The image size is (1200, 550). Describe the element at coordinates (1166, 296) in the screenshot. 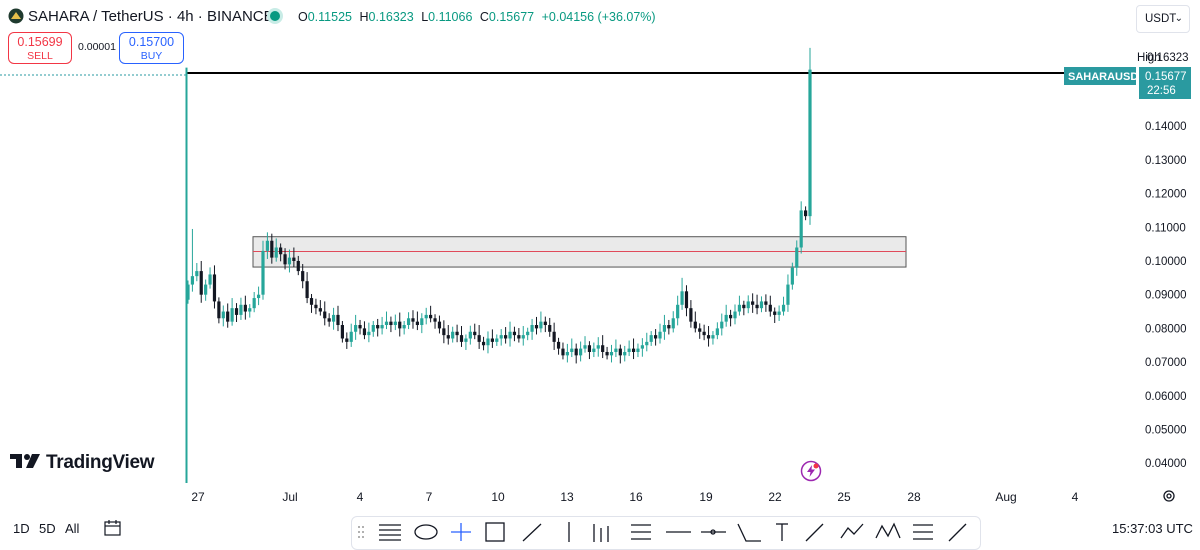

I see `price-tick-label: 0.09000` at that location.